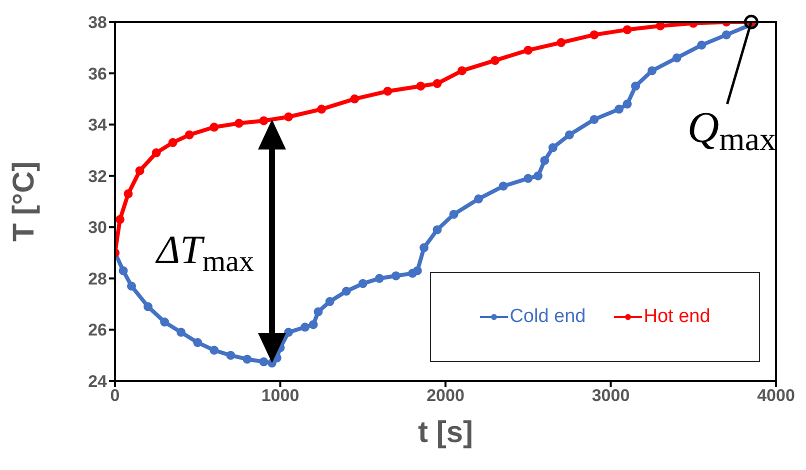 This screenshot has width=806, height=470. I want to click on y-tick-label: 30, so click(97, 228).